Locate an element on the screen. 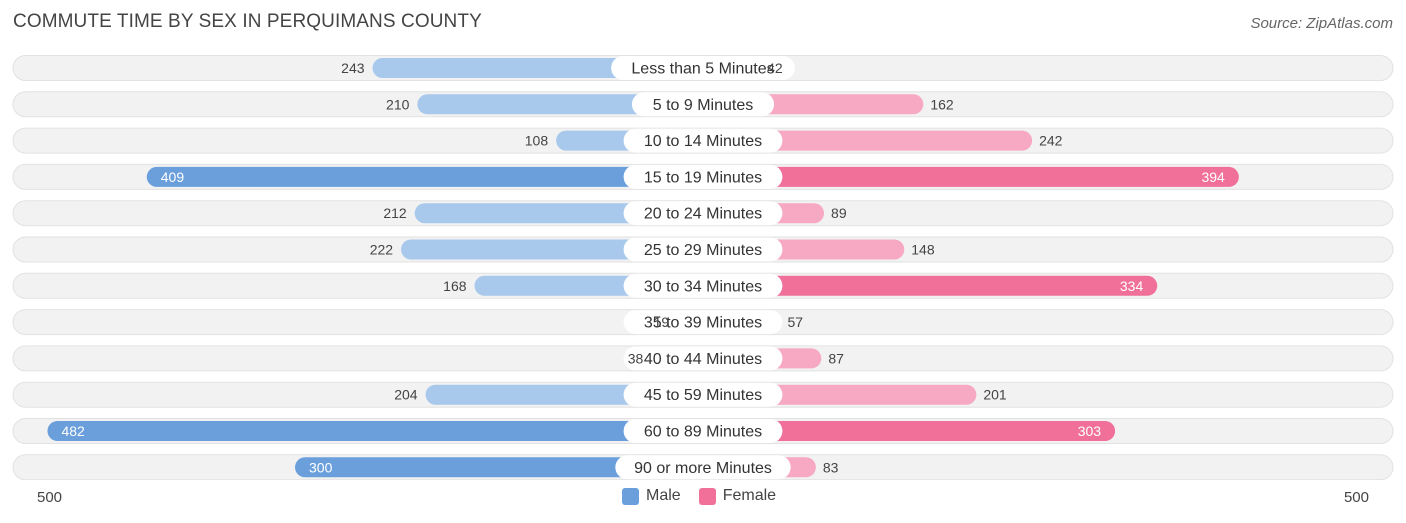  legend-item-male: Male is located at coordinates (651, 496).